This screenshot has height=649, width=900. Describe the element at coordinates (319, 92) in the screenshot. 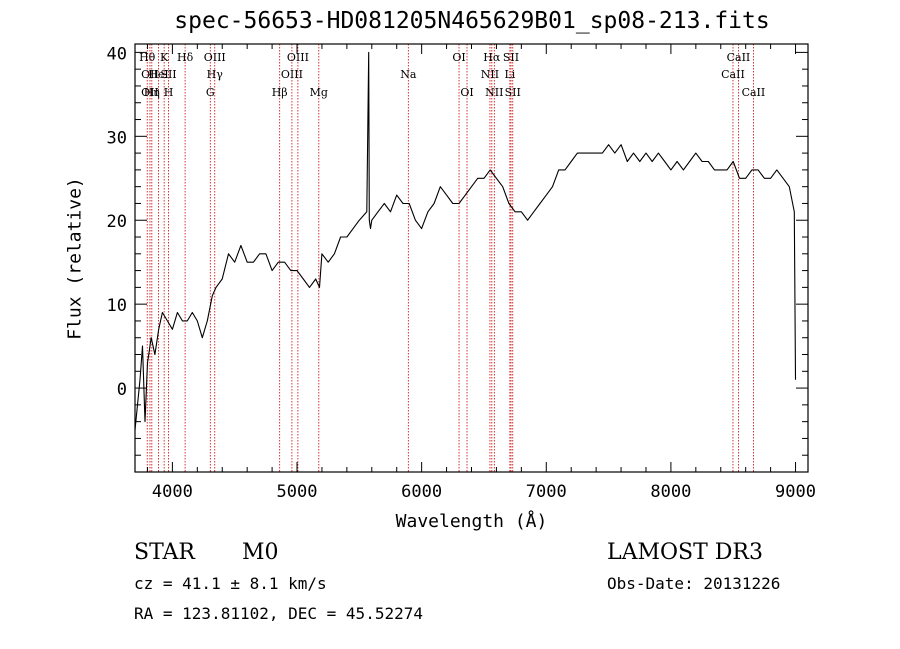

I see `line-label-12-0: Mg` at that location.